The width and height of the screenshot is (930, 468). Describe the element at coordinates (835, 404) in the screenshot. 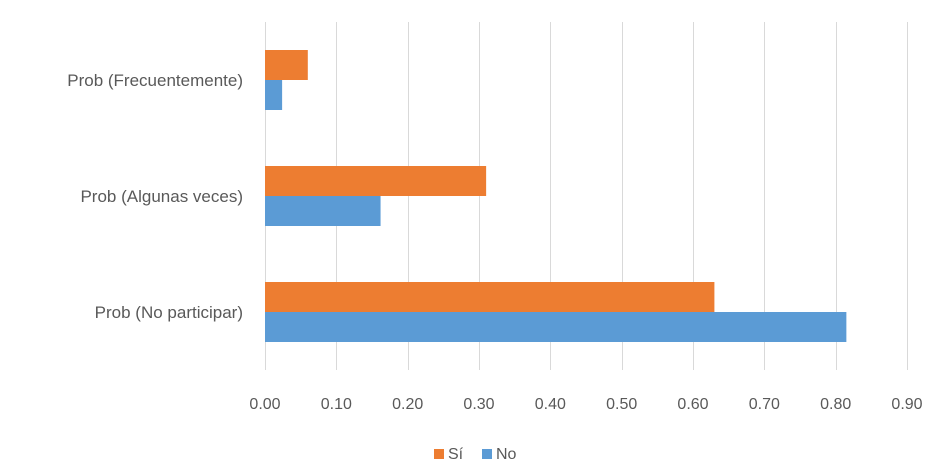

I see `x-tick-label: 0.80` at that location.